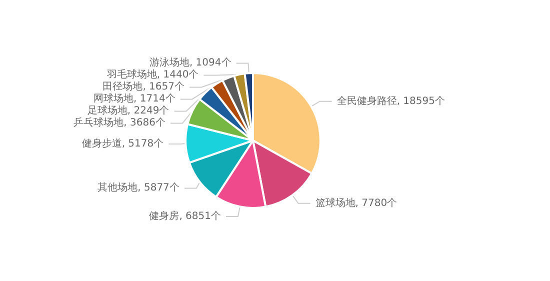  Describe the element at coordinates (128, 110) in the screenshot. I see `slice-label: 足球场地, 2249个` at that location.